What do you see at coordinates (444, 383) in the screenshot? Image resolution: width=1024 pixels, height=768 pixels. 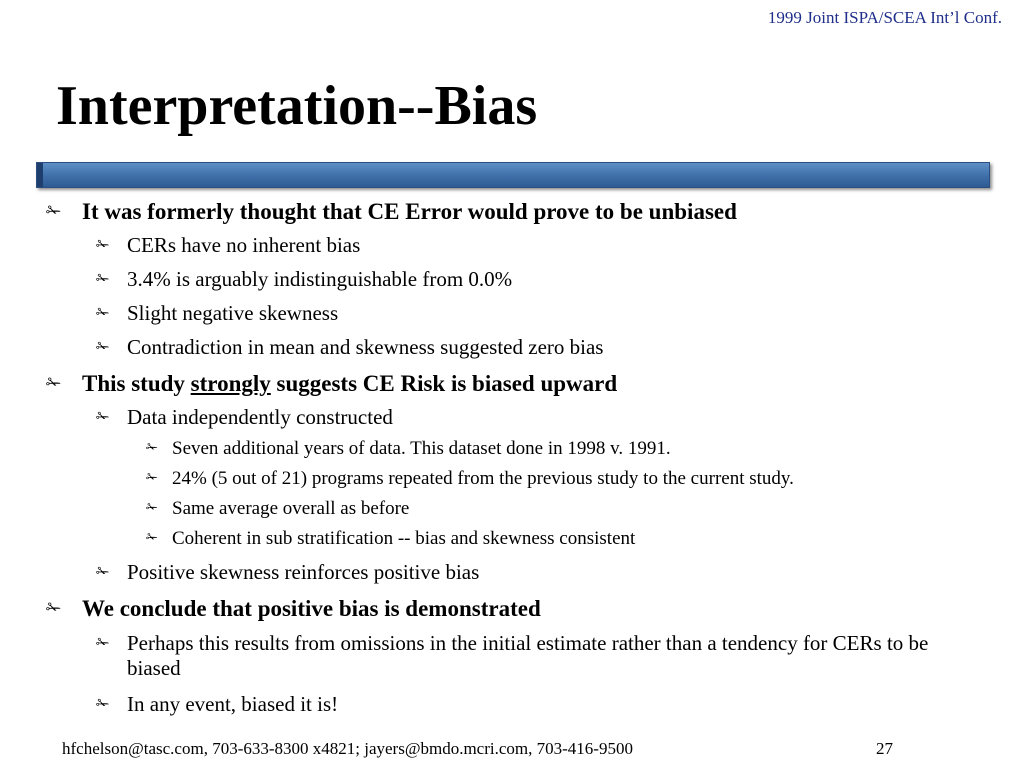 I see `bullet-text-part: suggests CE Risk is biased upward` at bounding box center [444, 383].